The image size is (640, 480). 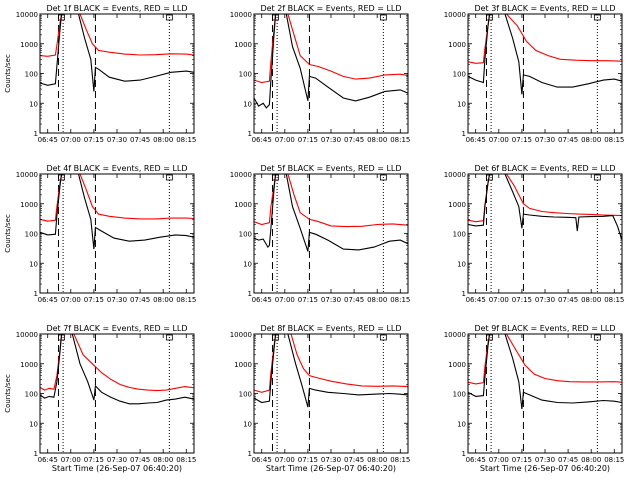 What do you see at coordinates (544, 8) in the screenshot?
I see `chart-title: Det 3f BLACK = Events, RED = LLD` at bounding box center [544, 8].